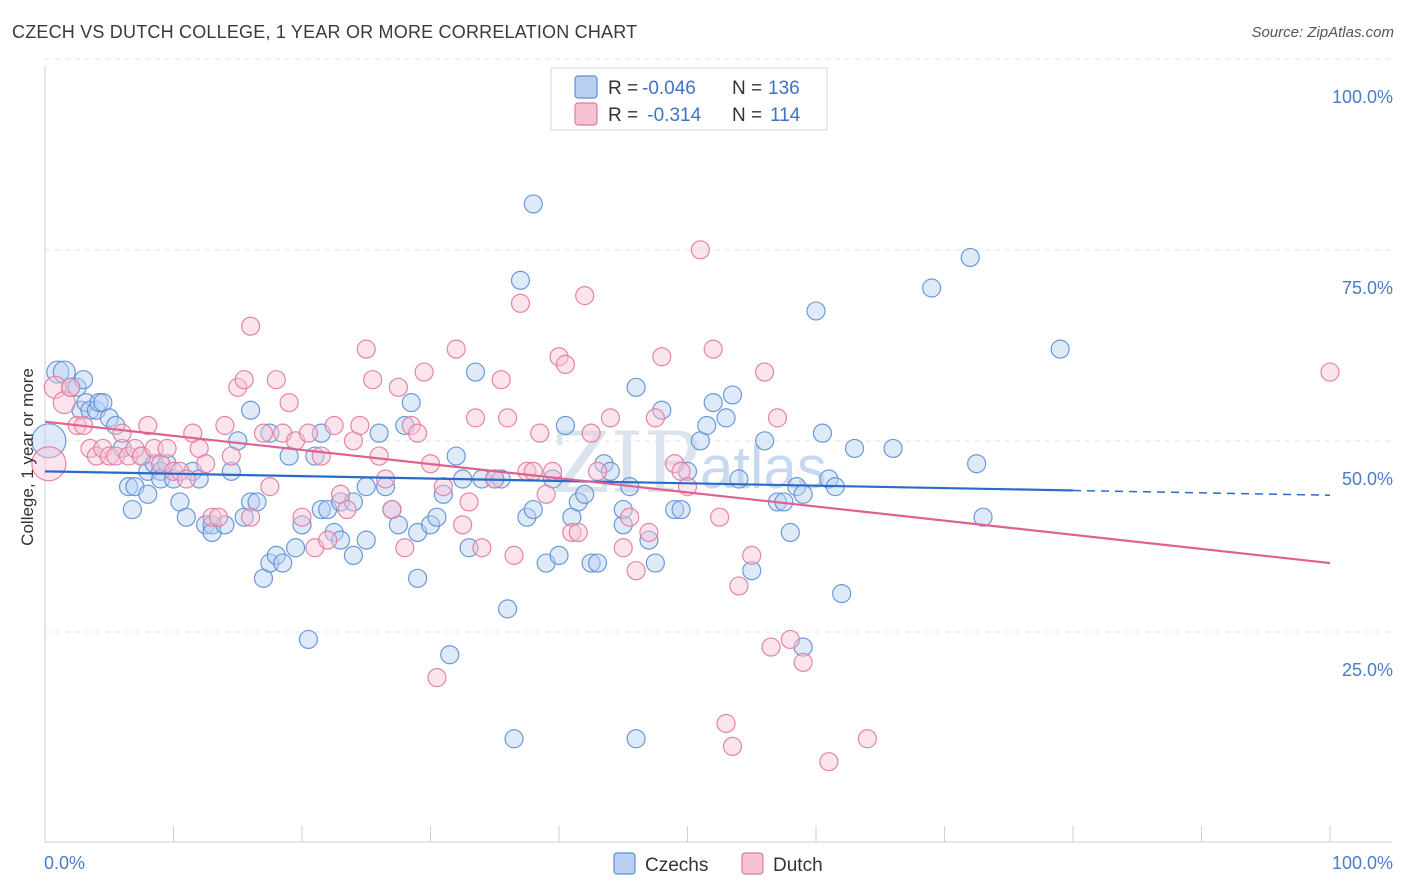  What do you see at coordinates (624, 863) in the screenshot?
I see `czechs-legend-icon` at bounding box center [624, 863].